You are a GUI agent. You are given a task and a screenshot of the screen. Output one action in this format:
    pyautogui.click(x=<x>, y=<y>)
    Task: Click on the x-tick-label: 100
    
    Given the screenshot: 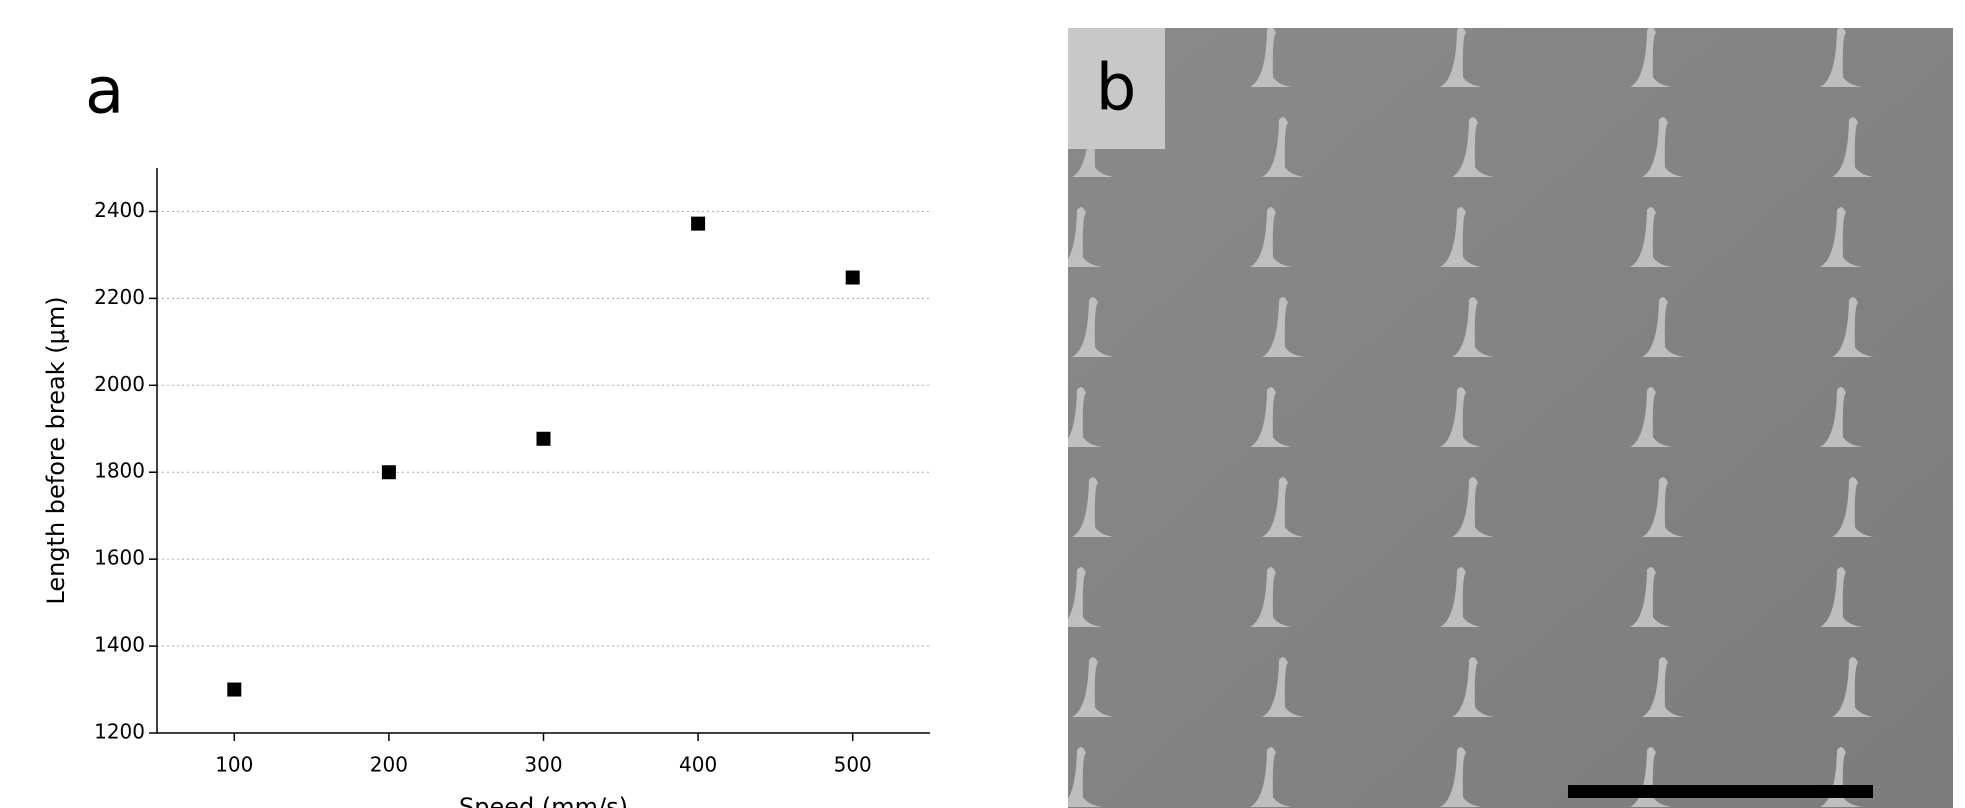 What is the action you would take?
    pyautogui.click(x=234, y=765)
    